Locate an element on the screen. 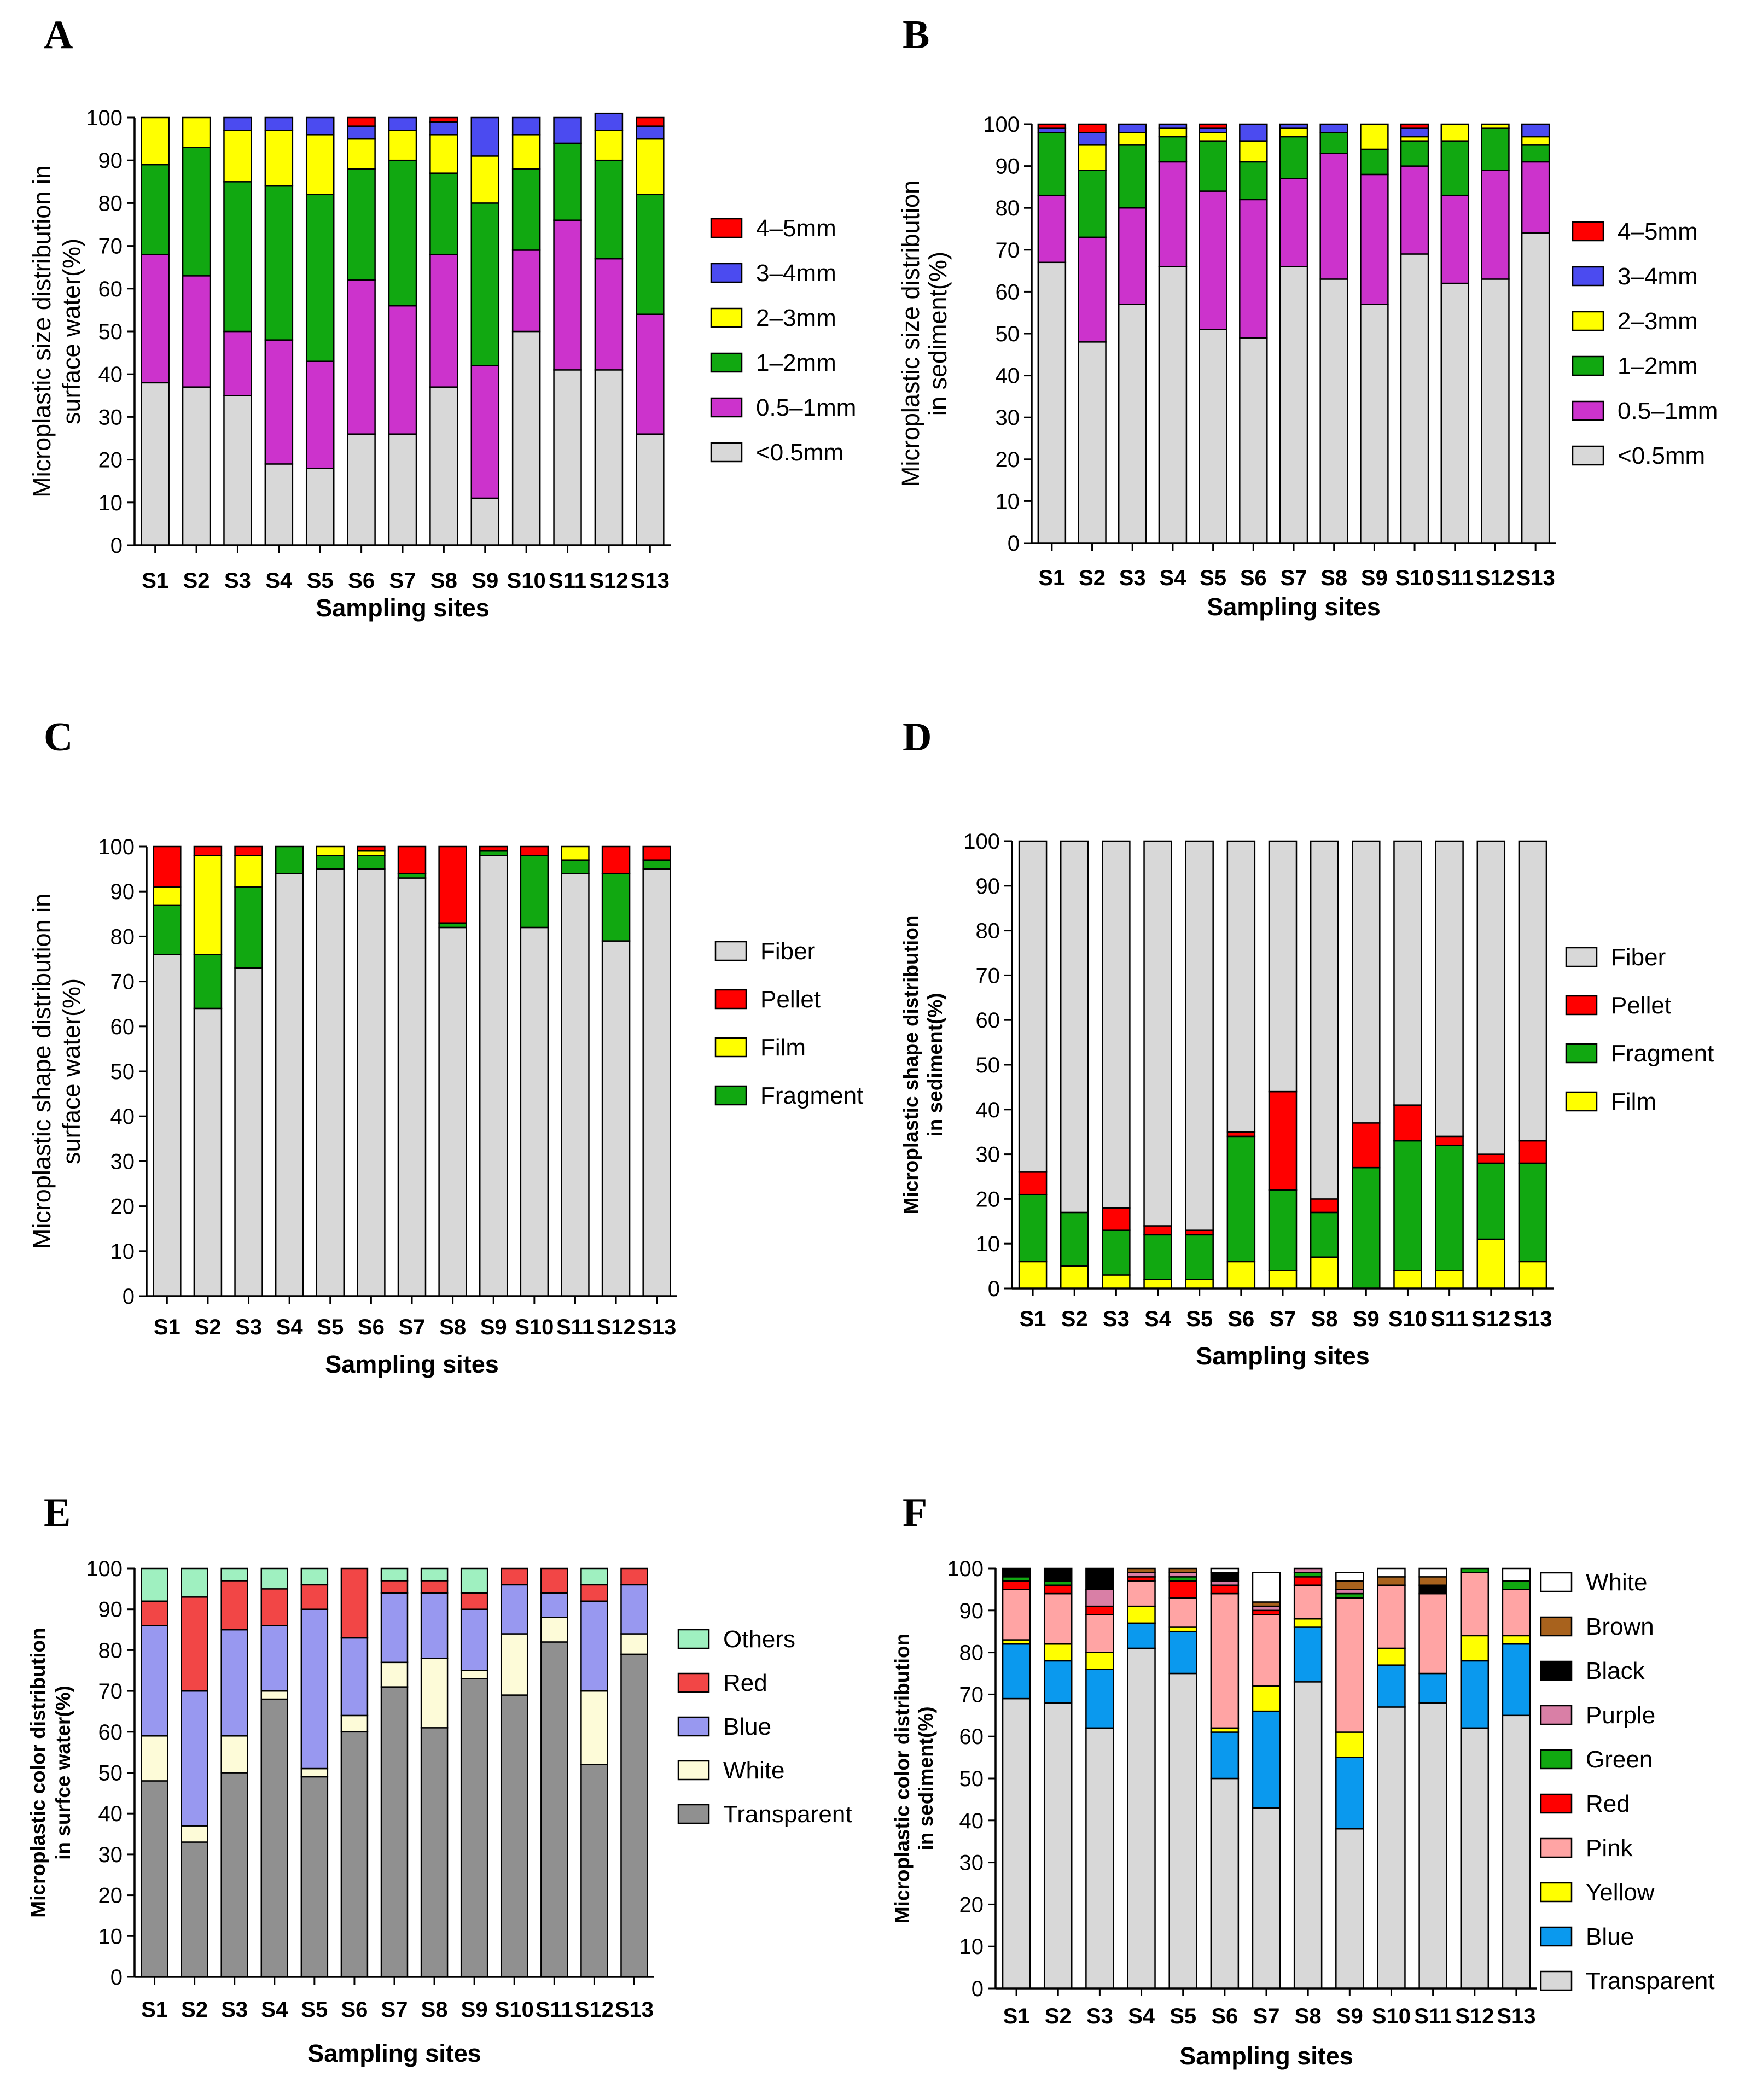  y-tick-label: 10 is located at coordinates (110, 503).